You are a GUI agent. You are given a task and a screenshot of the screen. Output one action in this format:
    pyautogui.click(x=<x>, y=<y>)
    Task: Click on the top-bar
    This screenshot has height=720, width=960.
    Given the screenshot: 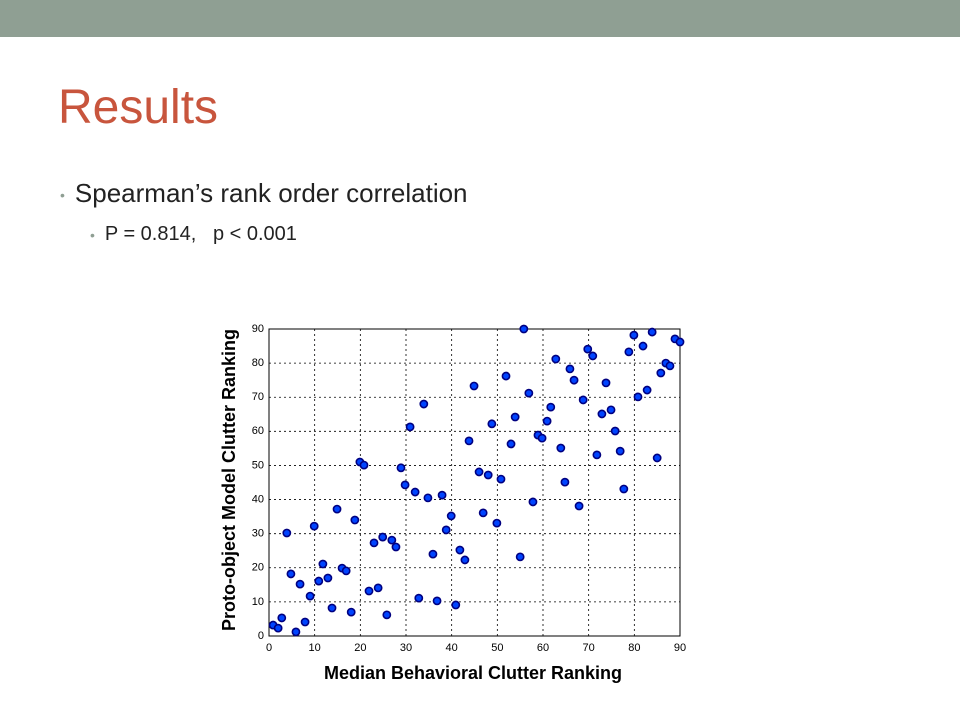 What is the action you would take?
    pyautogui.click(x=480, y=18)
    